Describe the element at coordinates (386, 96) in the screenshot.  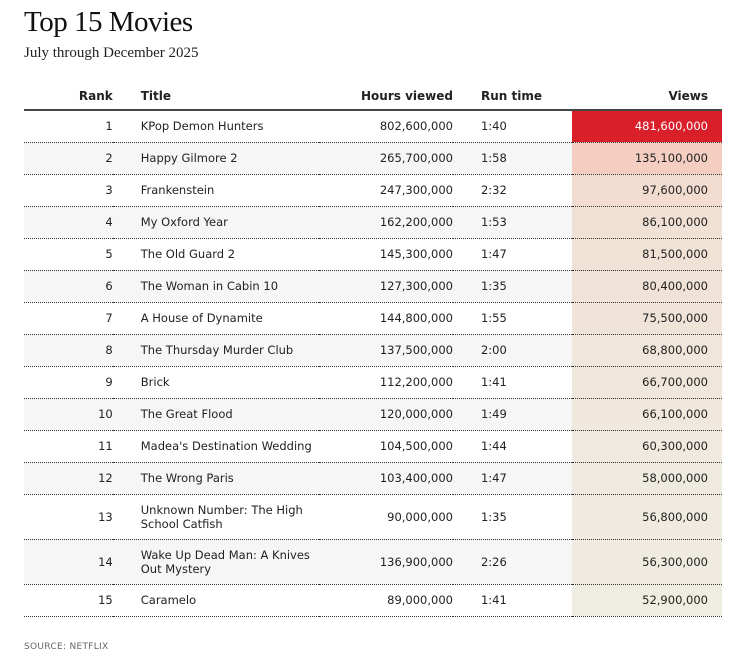
I see `header-hours: Hours viewed` at that location.